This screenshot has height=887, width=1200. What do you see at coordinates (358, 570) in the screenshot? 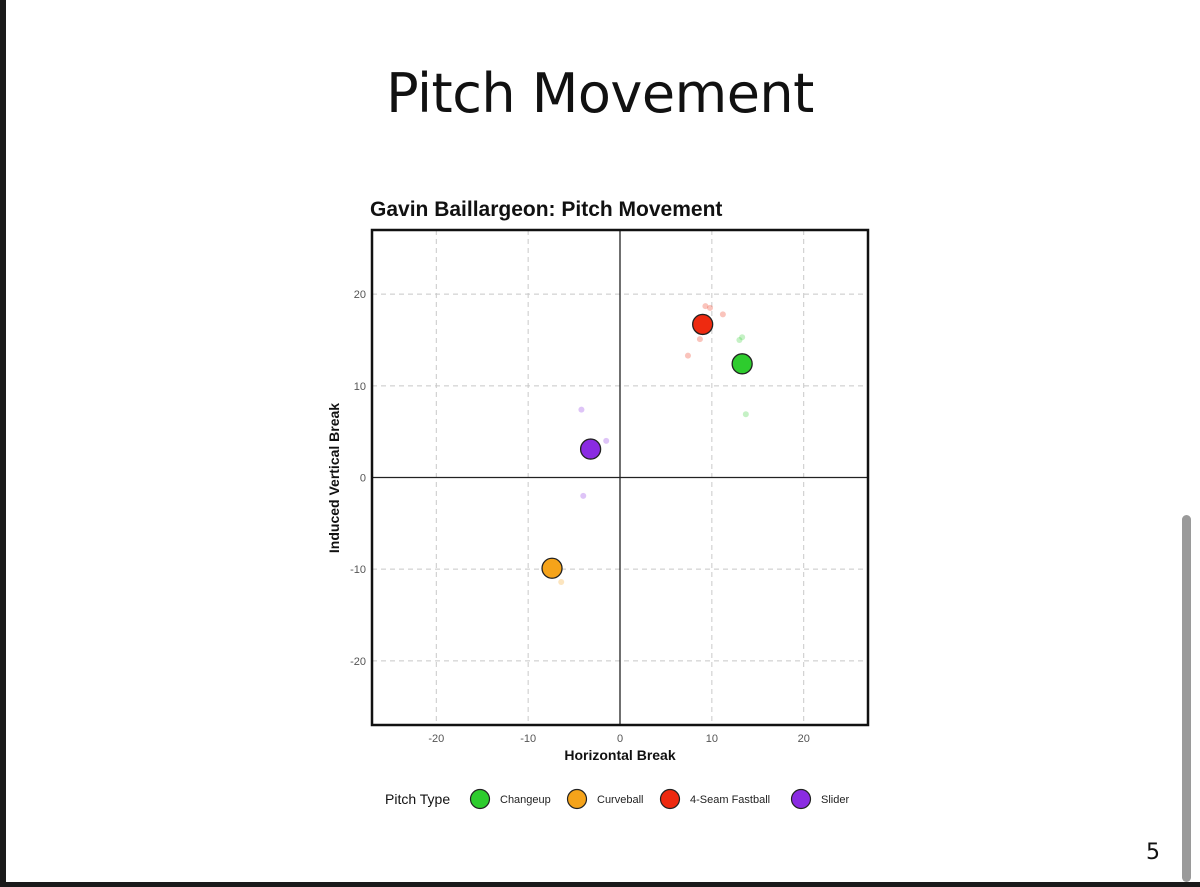
I see `y-tick-label: -10` at bounding box center [358, 570].